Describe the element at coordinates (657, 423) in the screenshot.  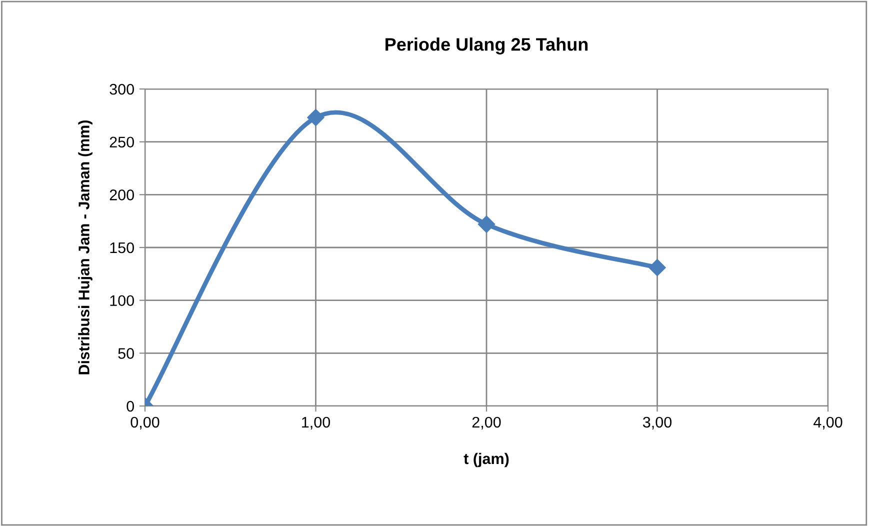
I see `x-tick-label: 3,00` at that location.